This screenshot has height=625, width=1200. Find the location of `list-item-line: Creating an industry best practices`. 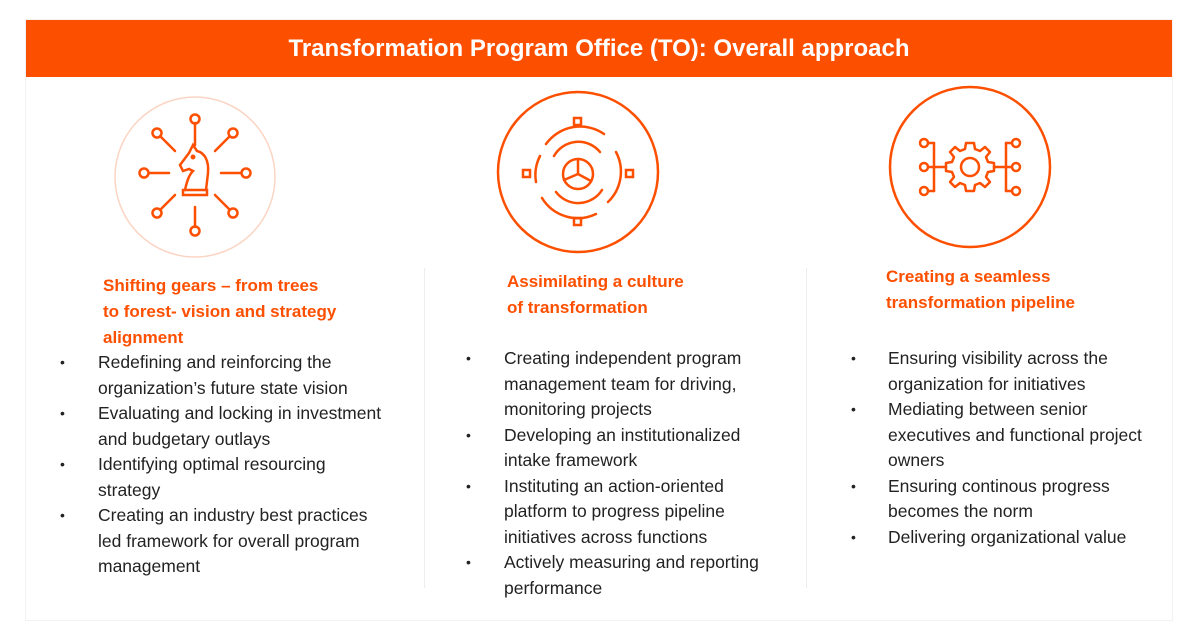

list-item-line: Creating an industry best practices is located at coordinates (233, 515).